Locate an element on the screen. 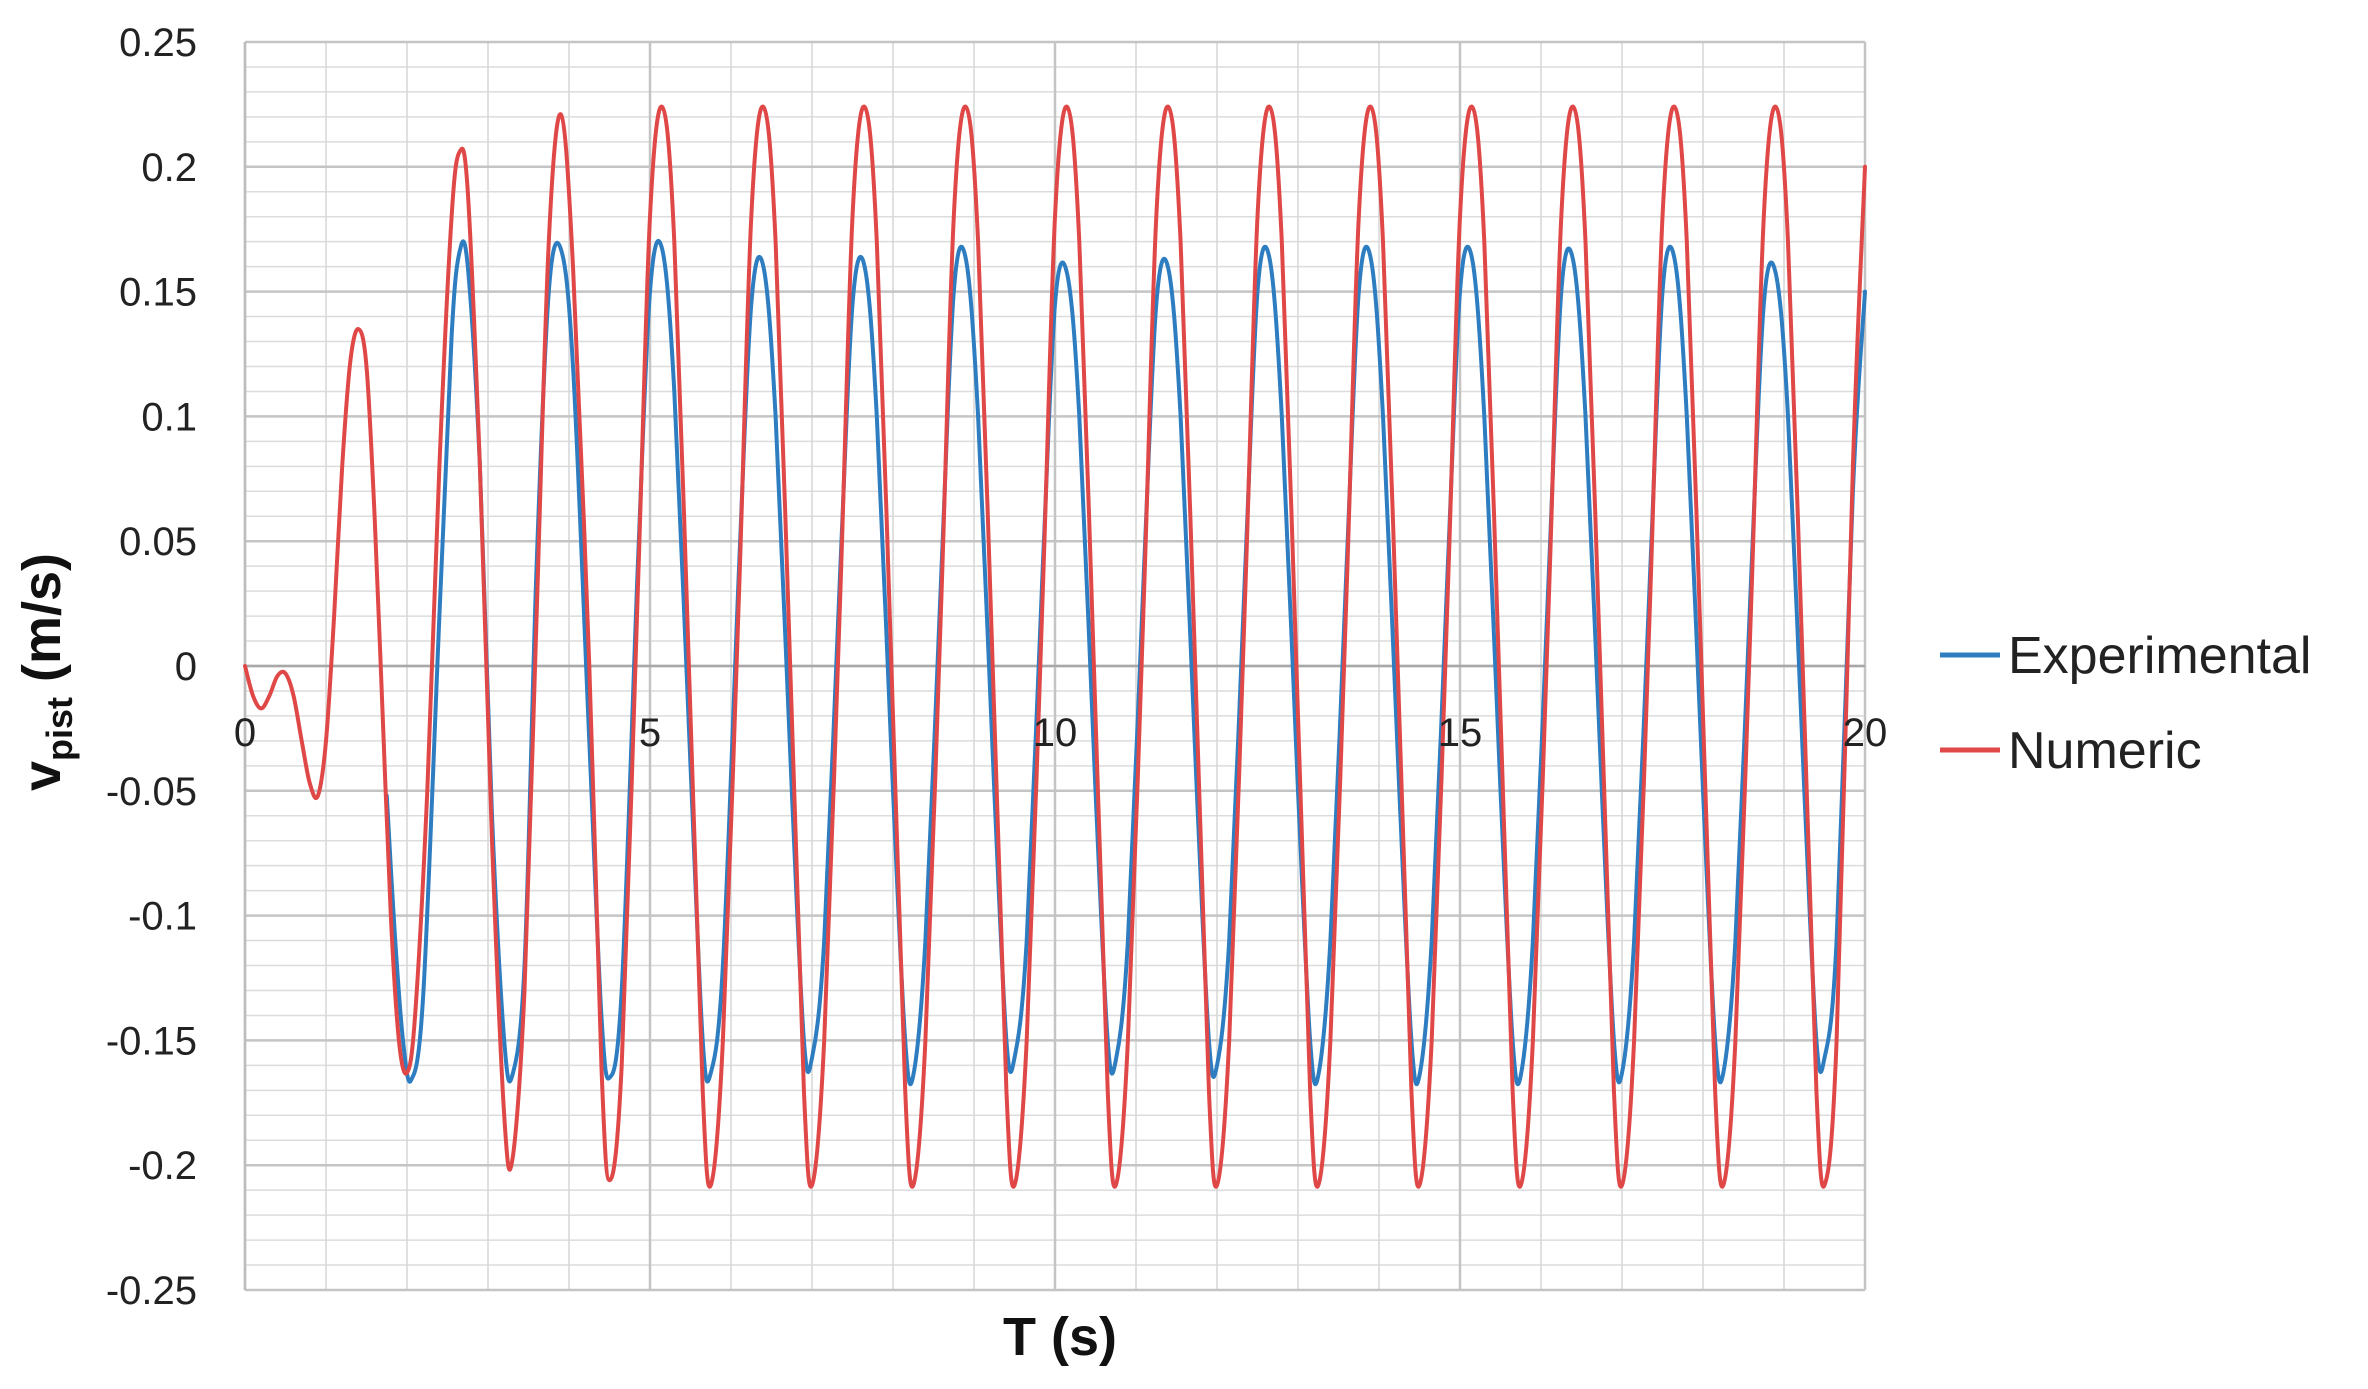 This screenshot has width=2368, height=1389. y-tick-label: -0.1 is located at coordinates (162, 917).